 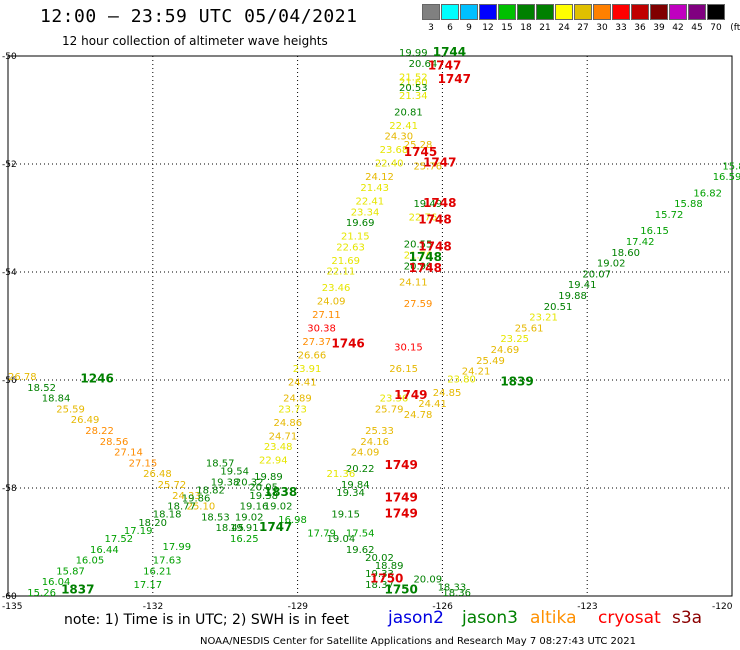 I want to click on wave-height-value: 23.68, so click(x=394, y=150).